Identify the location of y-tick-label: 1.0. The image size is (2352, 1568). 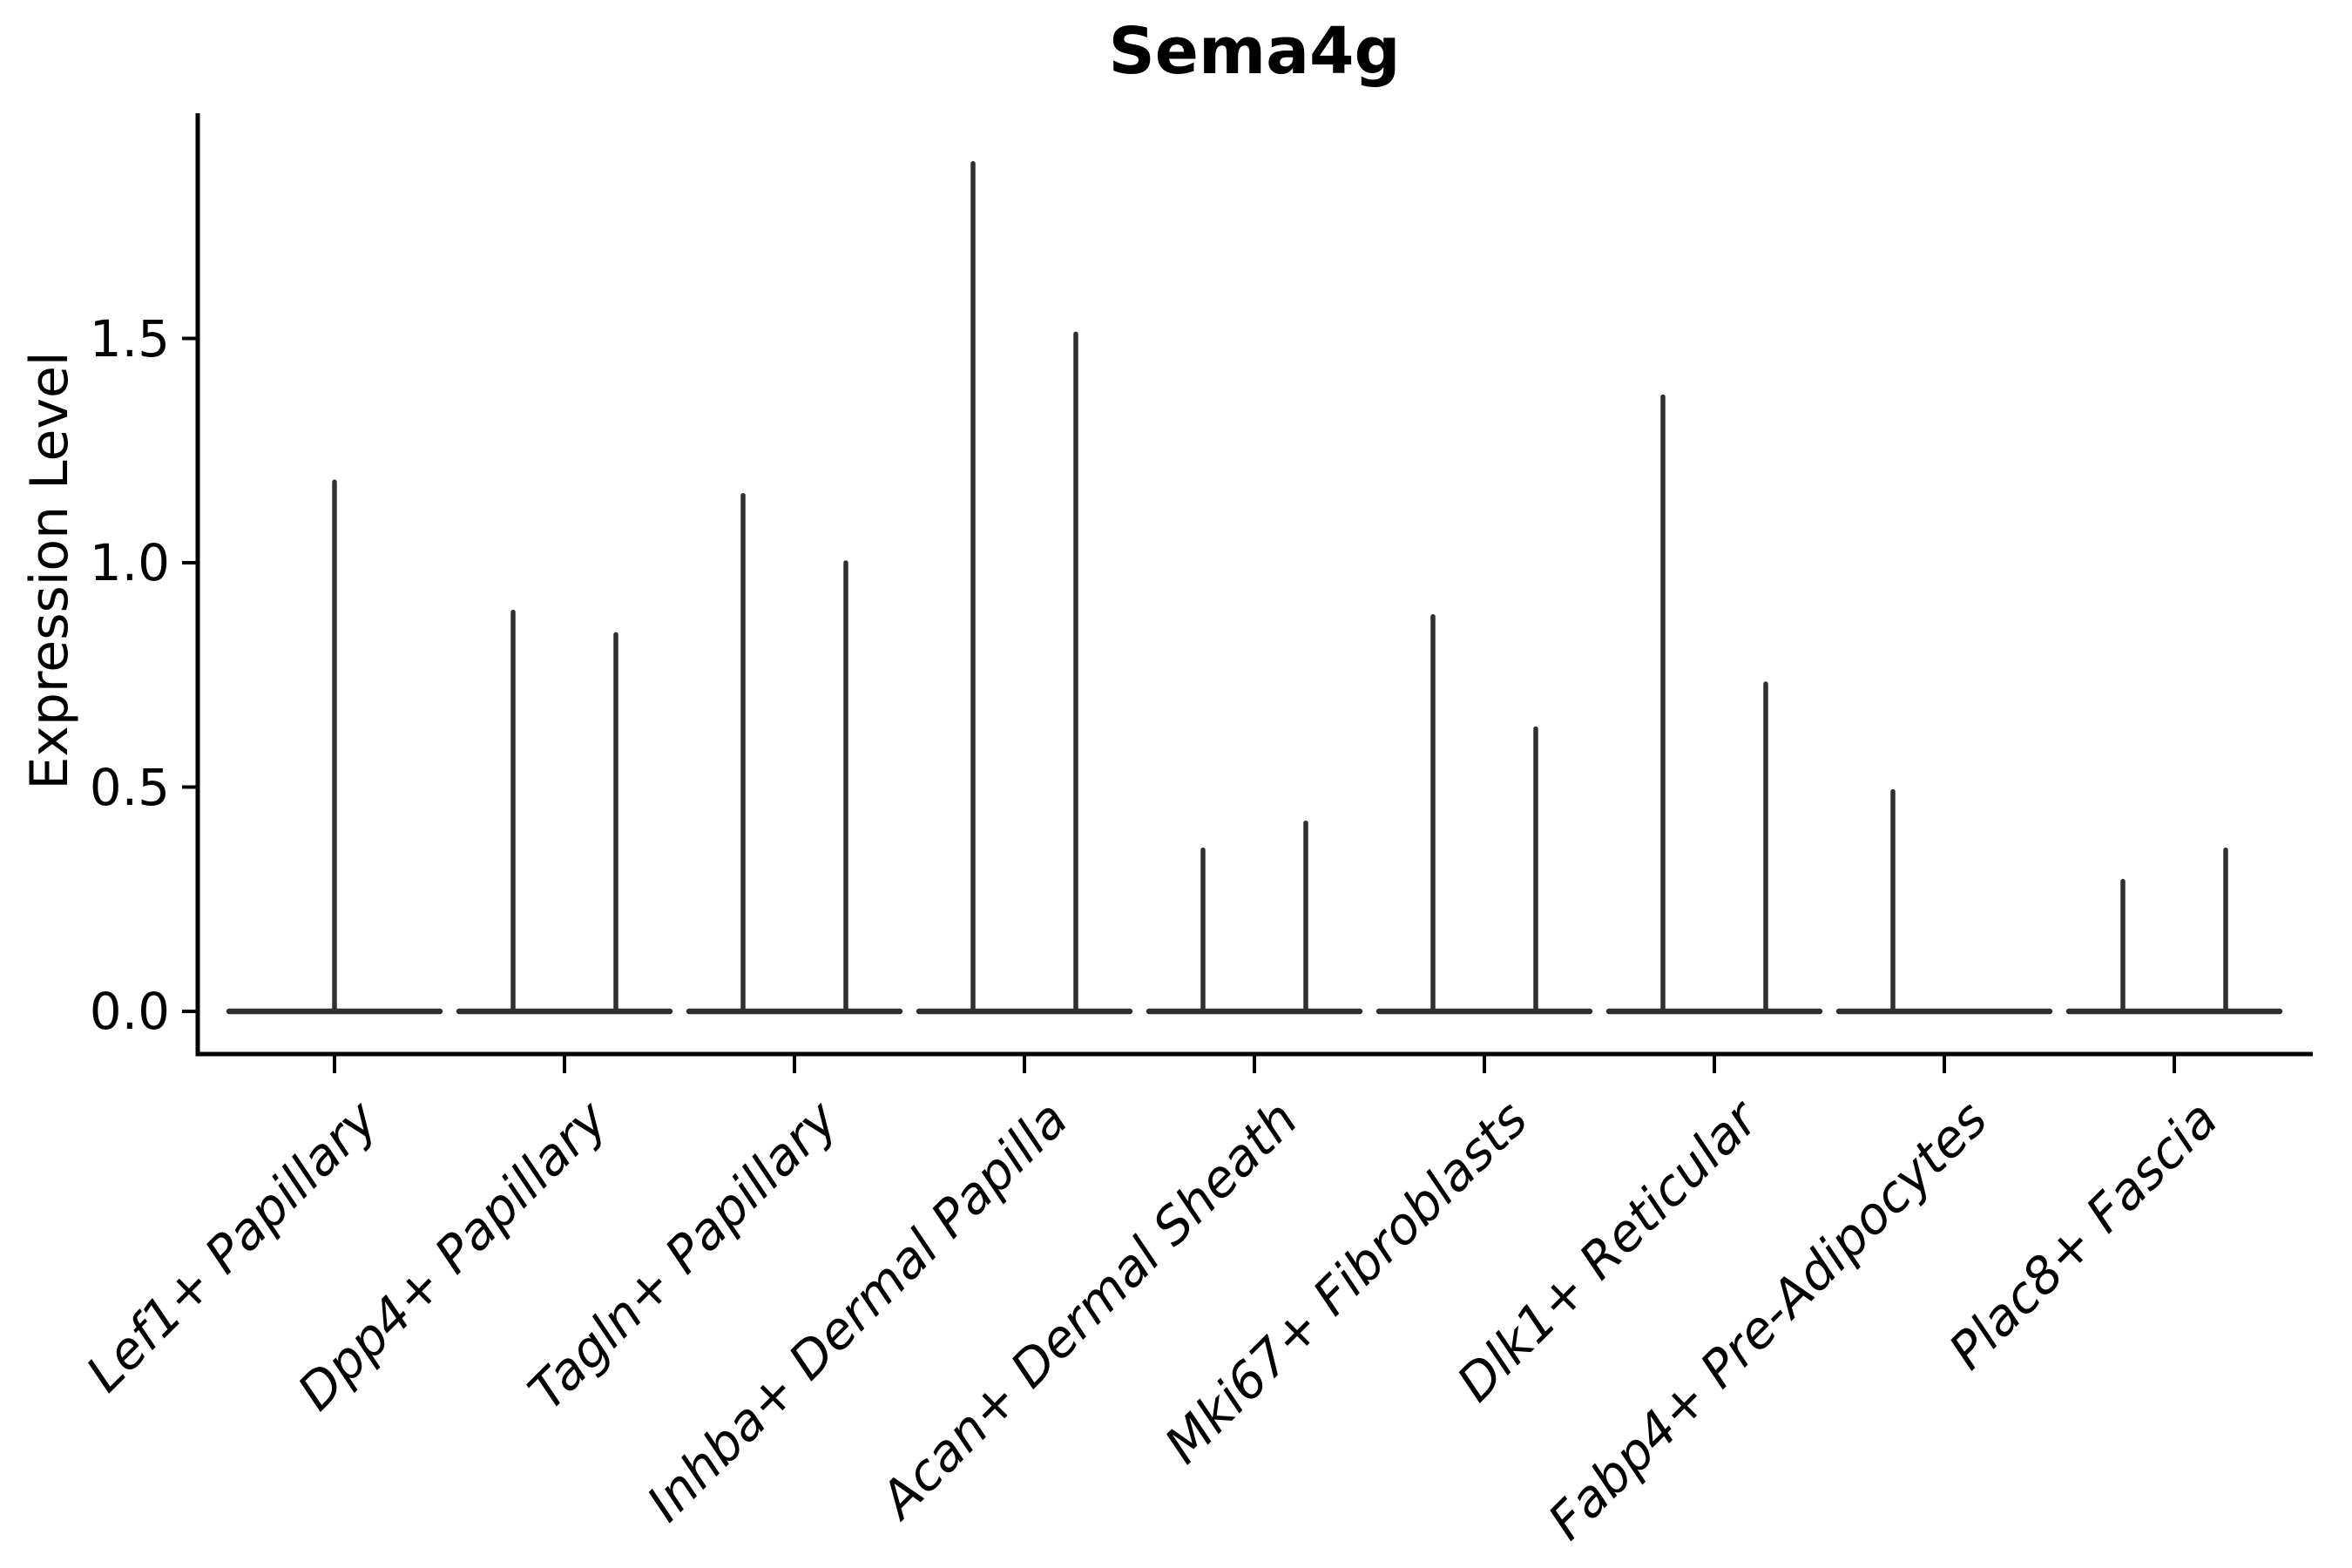
(129, 562).